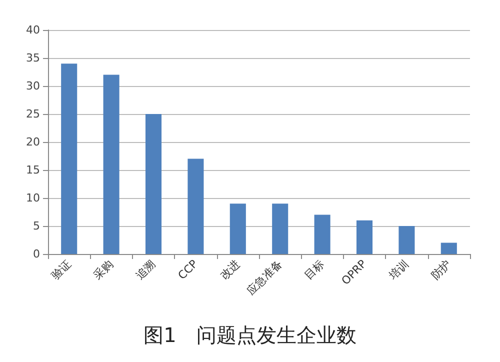 The width and height of the screenshot is (500, 362). Describe the element at coordinates (36, 226) in the screenshot. I see `y-tick-label: 5` at that location.